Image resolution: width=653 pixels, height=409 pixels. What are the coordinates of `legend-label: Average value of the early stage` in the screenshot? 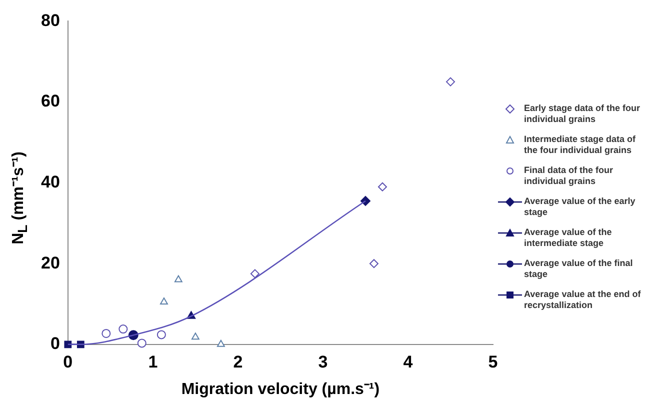 It's located at (580, 207).